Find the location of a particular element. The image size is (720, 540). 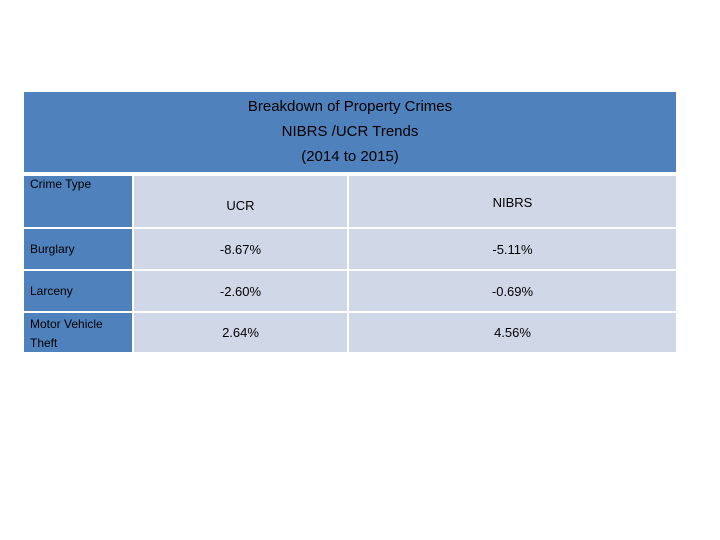

column-header-ucr: UCR is located at coordinates (240, 201).